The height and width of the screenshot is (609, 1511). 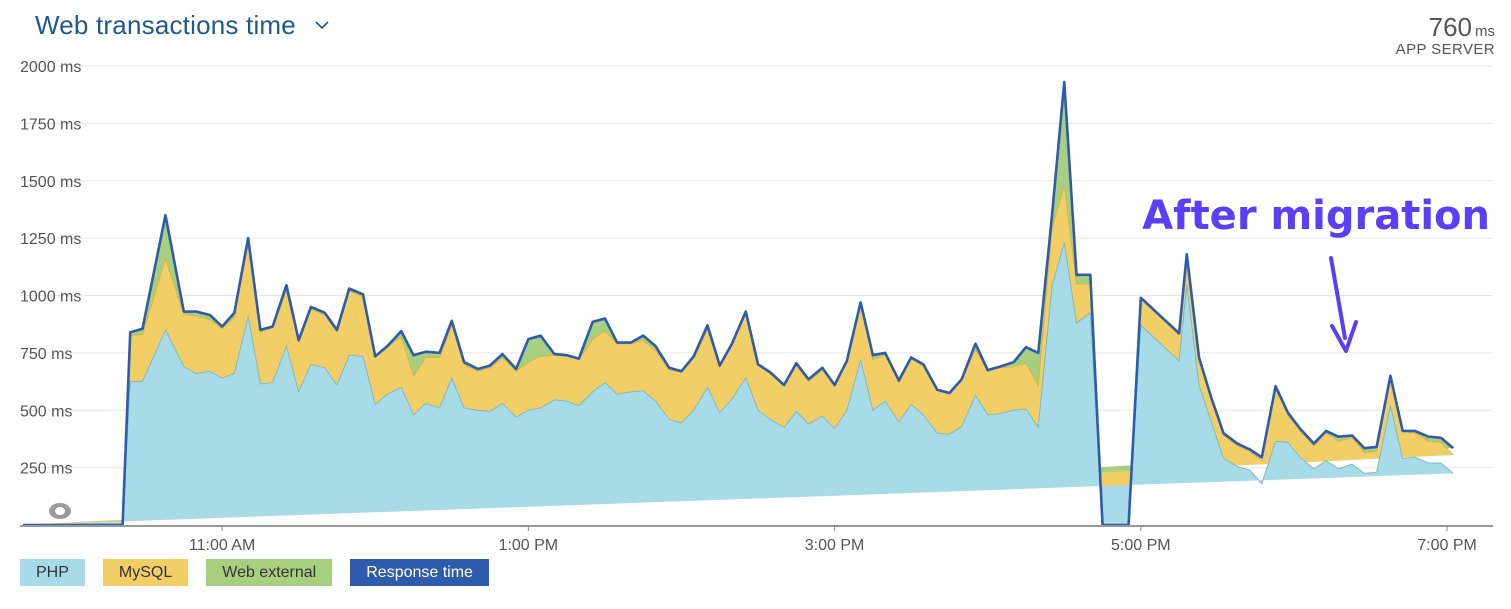 I want to click on annotation-text: After migration, so click(x=1316, y=216).